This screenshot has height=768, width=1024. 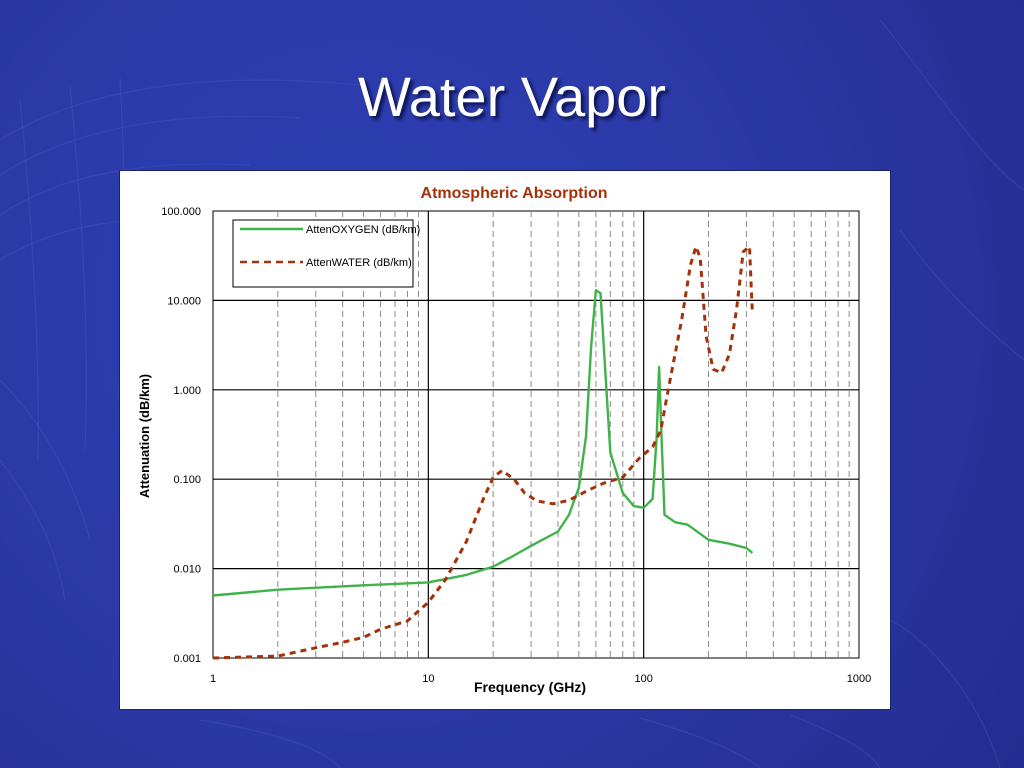 I want to click on legend: AttenOXYGEN (dB/km) AttenWATER (dB/km), so click(x=326, y=253).